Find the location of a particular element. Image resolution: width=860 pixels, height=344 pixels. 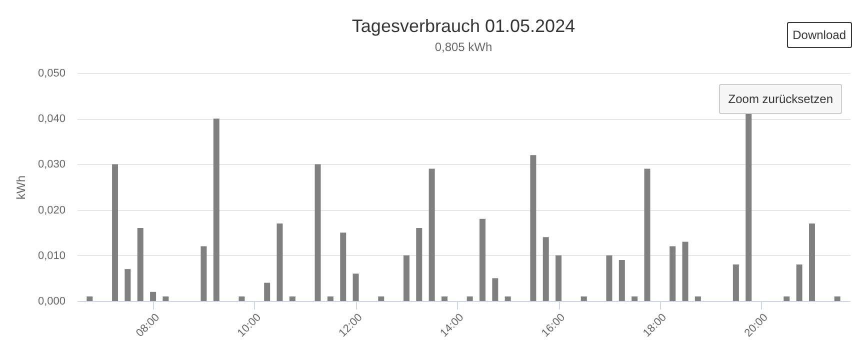

chart-title: Tagesverbrauch 01.05.2024 is located at coordinates (464, 26).